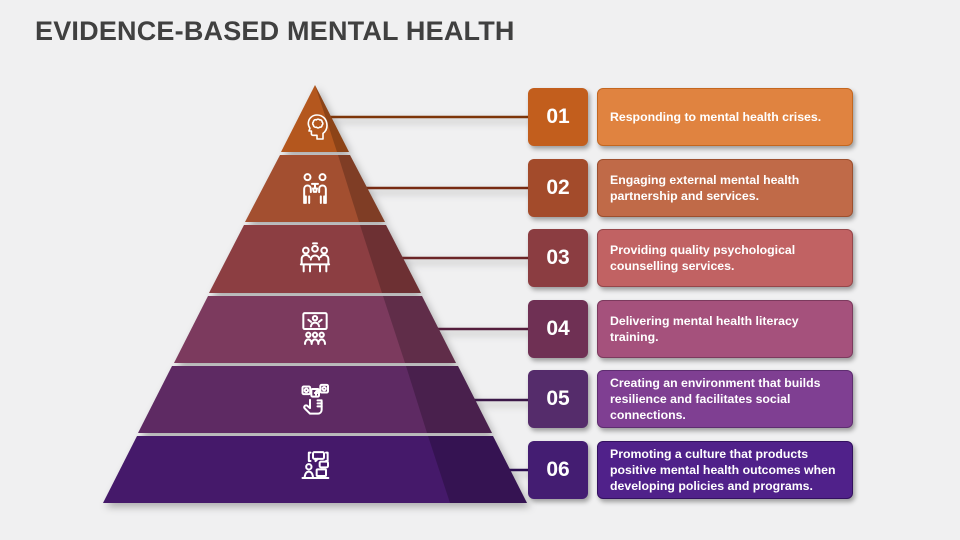  What do you see at coordinates (315, 465) in the screenshot?
I see `workplace-support-icon` at bounding box center [315, 465].